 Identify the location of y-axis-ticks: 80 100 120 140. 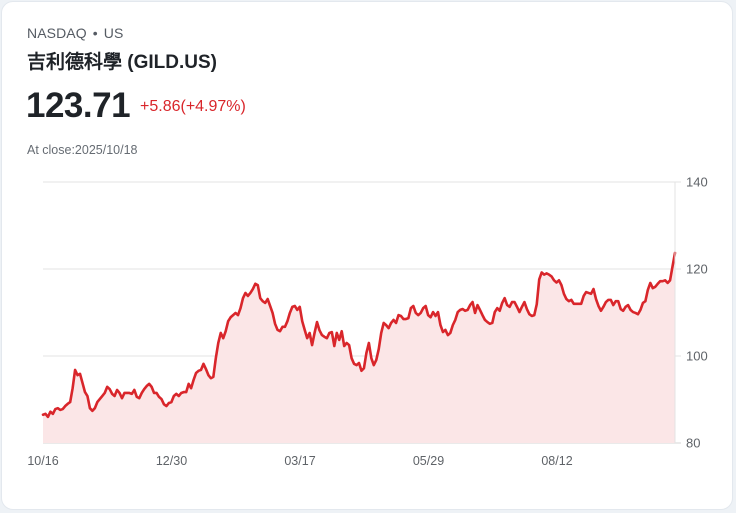
(697, 313).